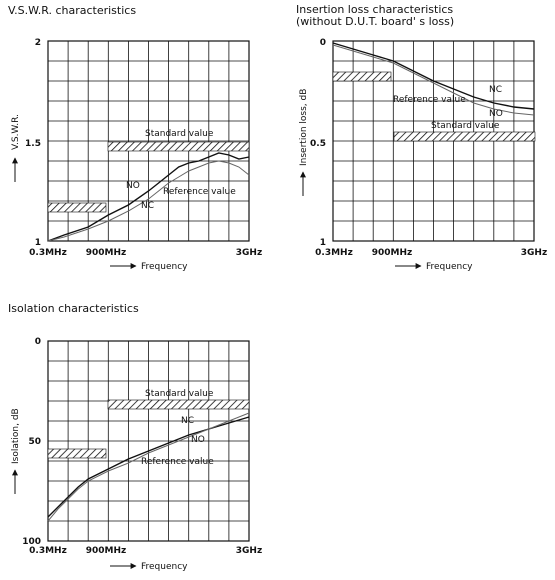  Describe the element at coordinates (133, 186) in the screenshot. I see `vswr-label-no: NO` at that location.